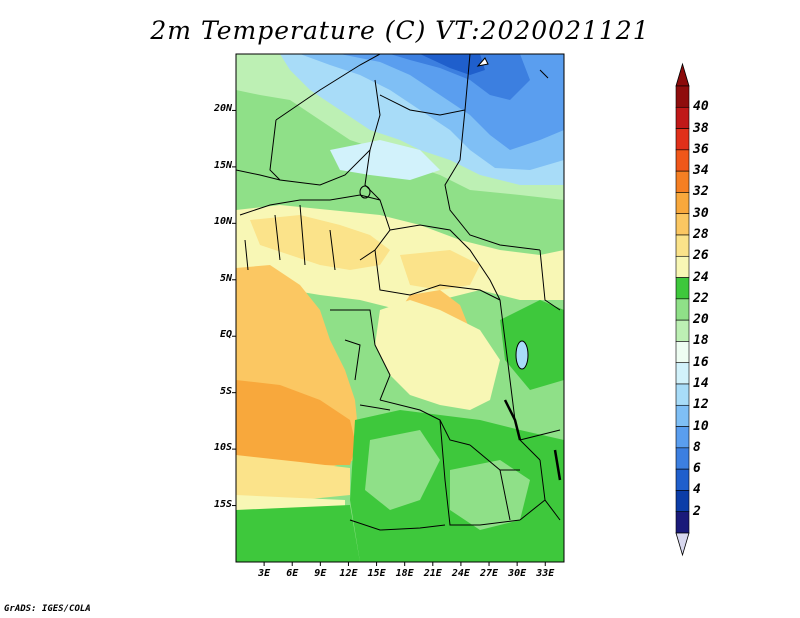 This screenshot has width=800, height=618. I want to click on lat-label: 20N, so click(222, 109).